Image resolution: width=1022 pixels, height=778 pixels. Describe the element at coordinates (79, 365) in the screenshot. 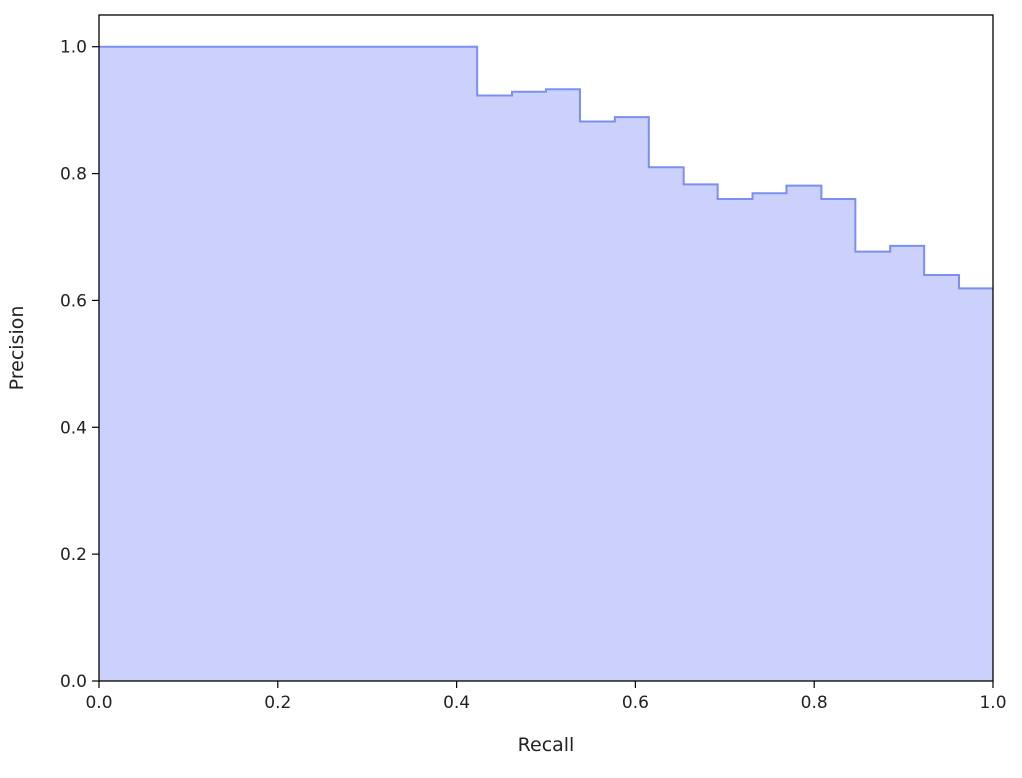

I see `y-axis: 0.0 0.2 0.4 0.6 0.8 1.0` at that location.